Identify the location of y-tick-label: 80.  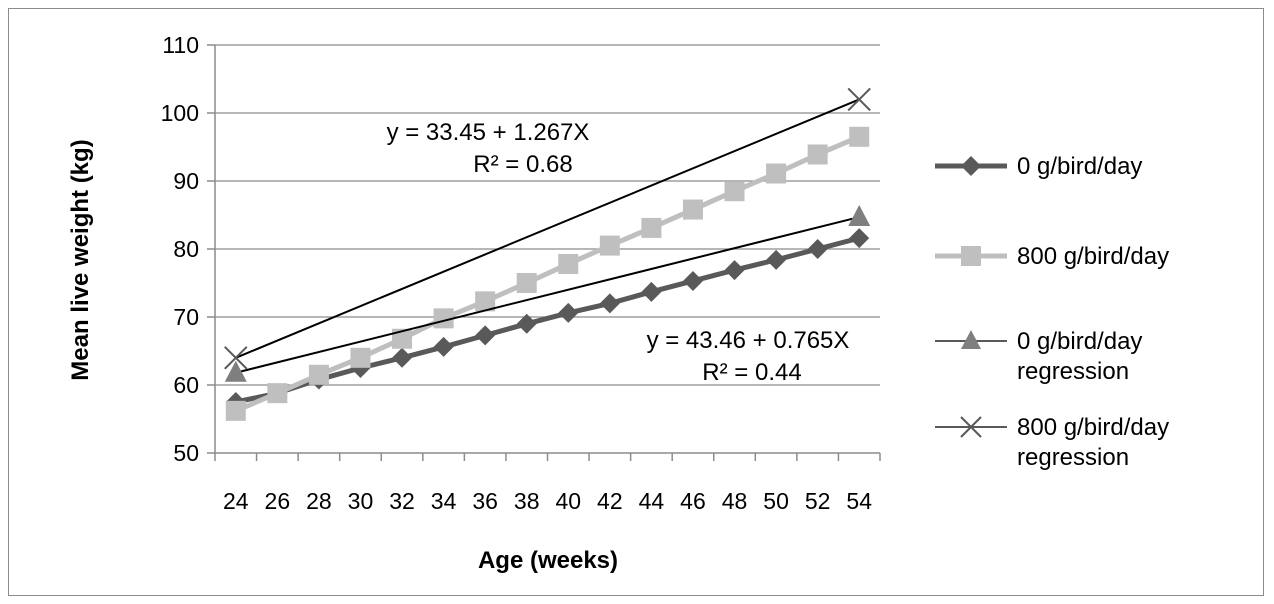
(186, 249).